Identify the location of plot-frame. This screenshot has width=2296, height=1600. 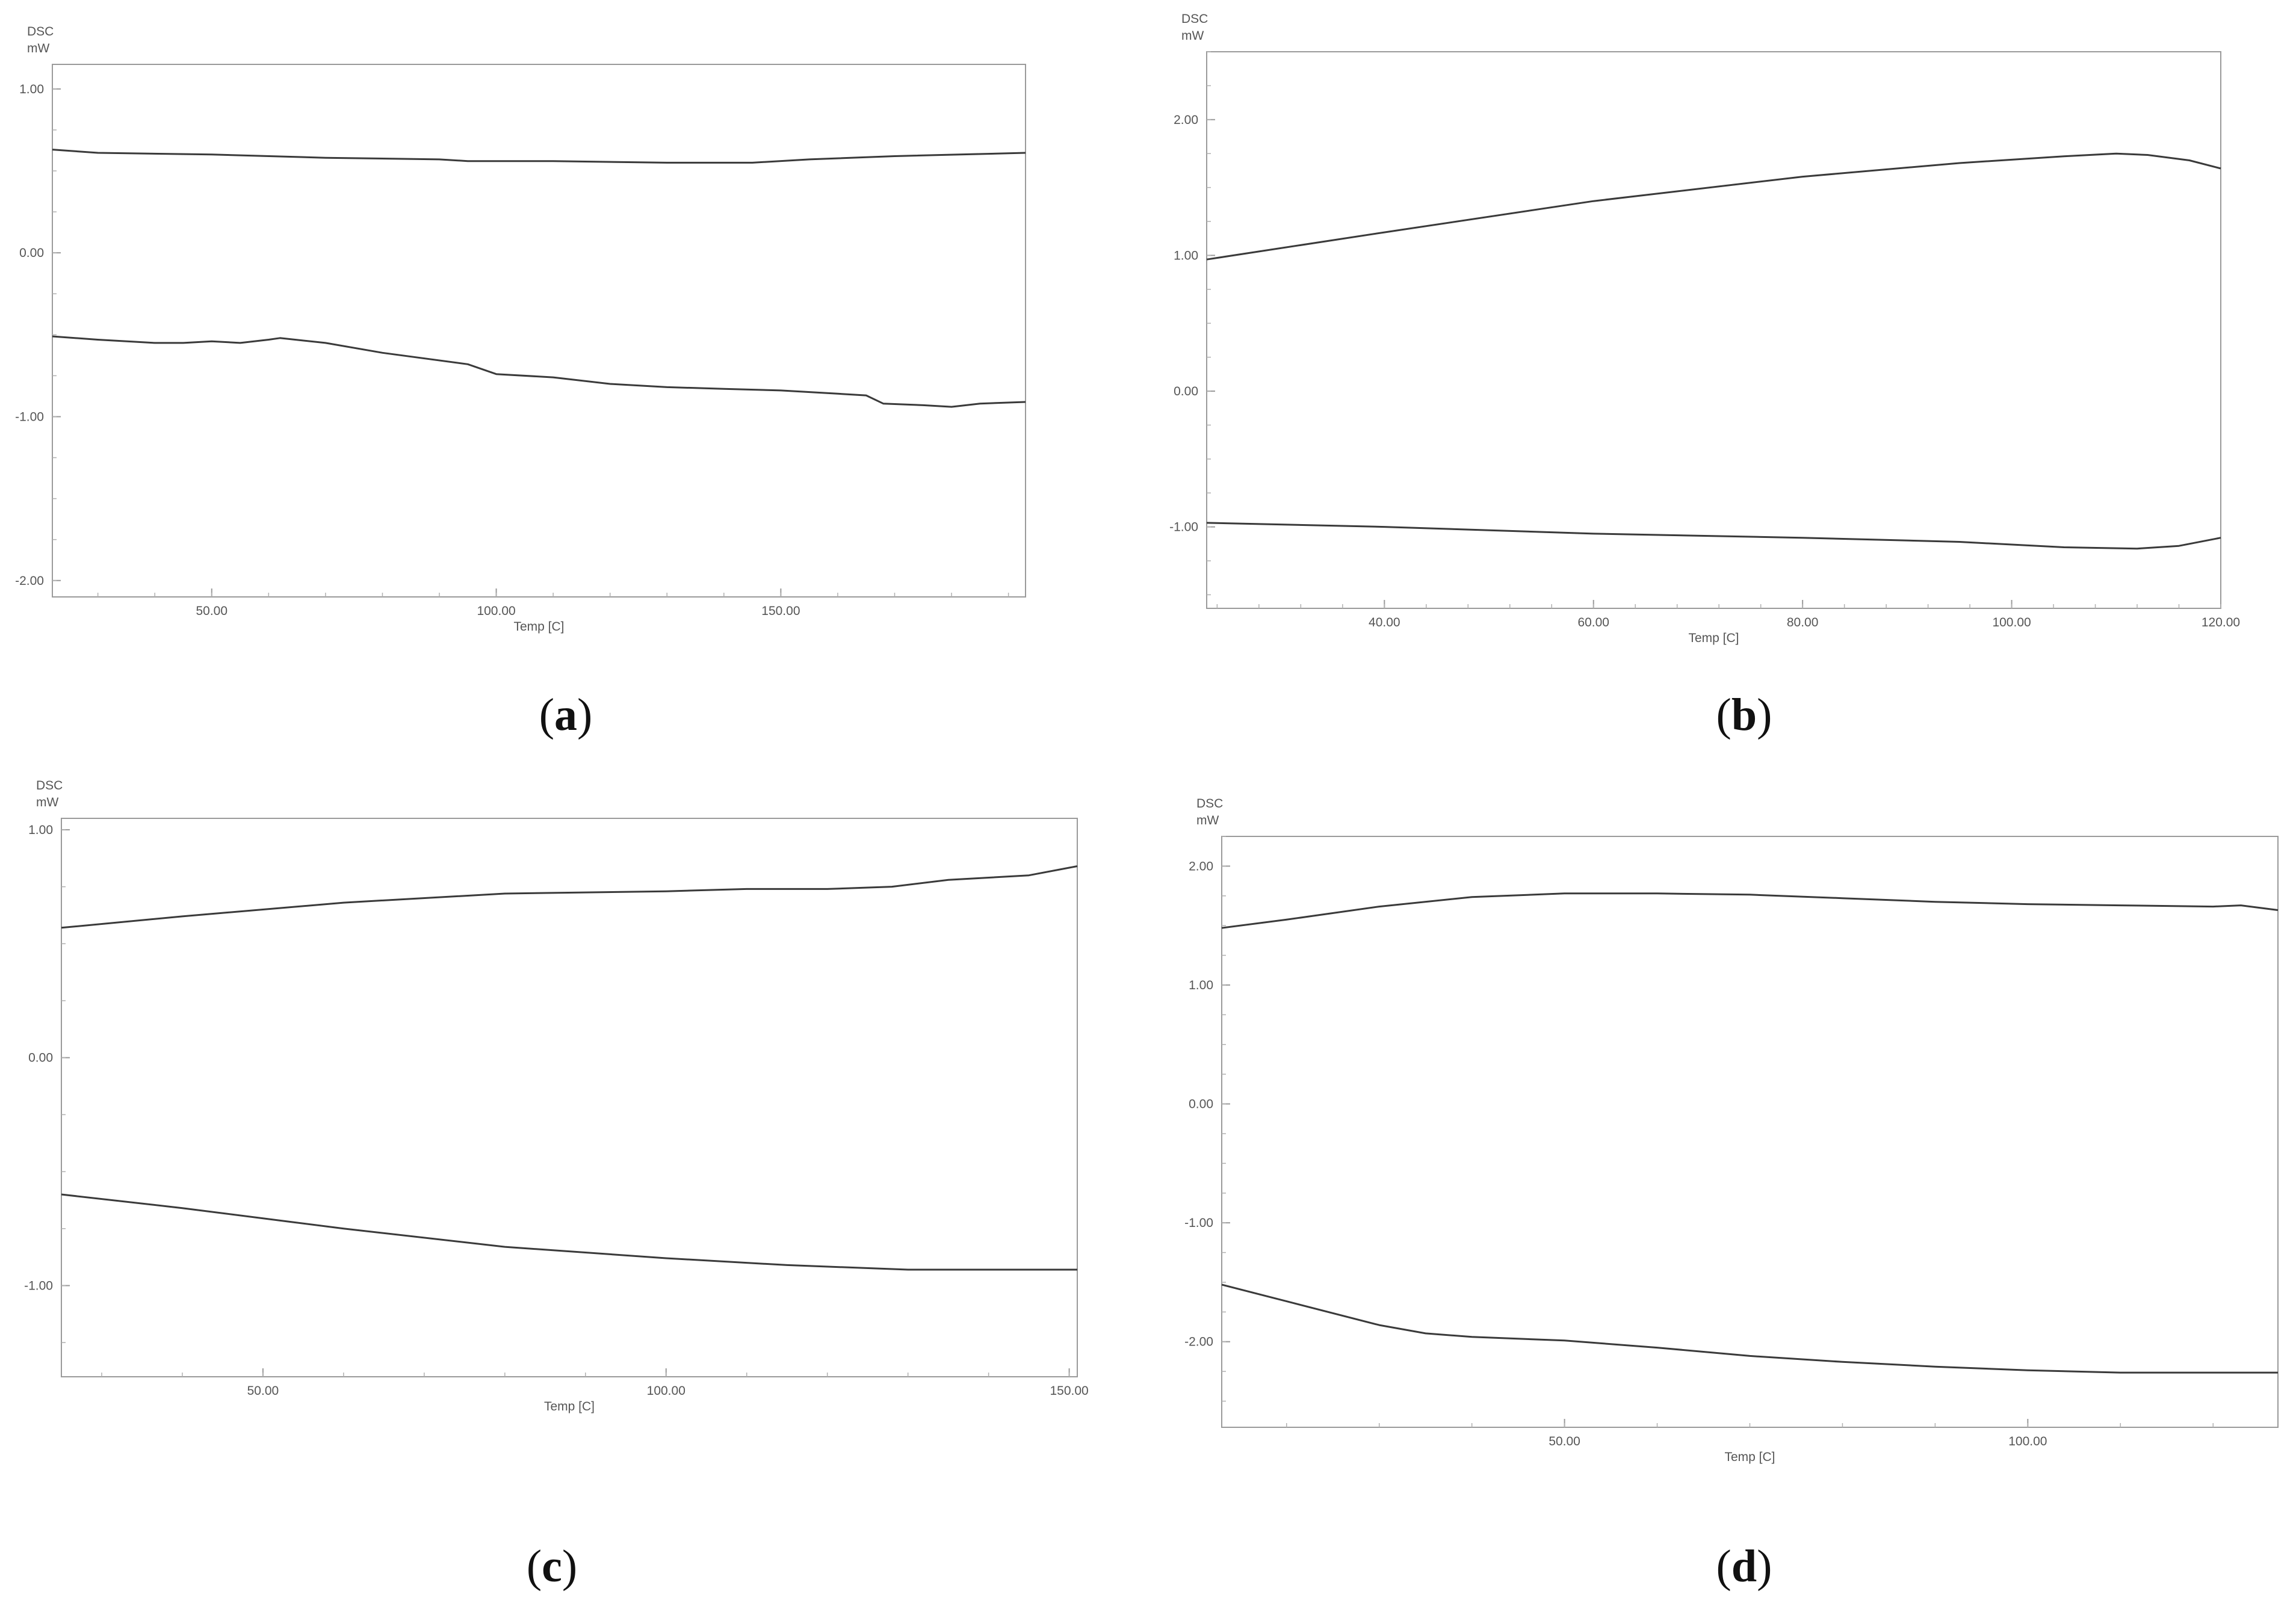
(539, 331).